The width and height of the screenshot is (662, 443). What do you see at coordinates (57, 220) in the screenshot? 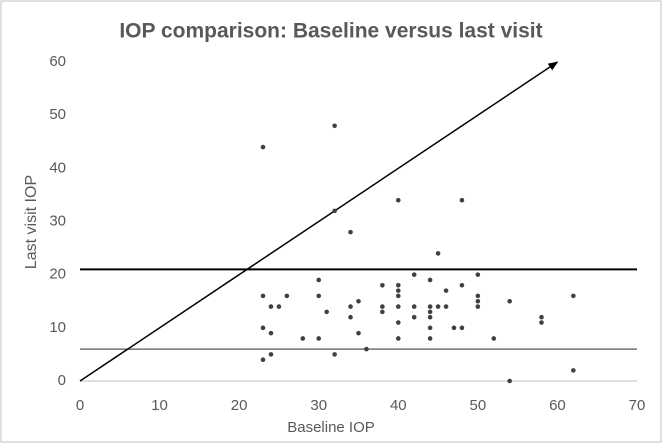
I see `y-tick-label: 30` at bounding box center [57, 220].